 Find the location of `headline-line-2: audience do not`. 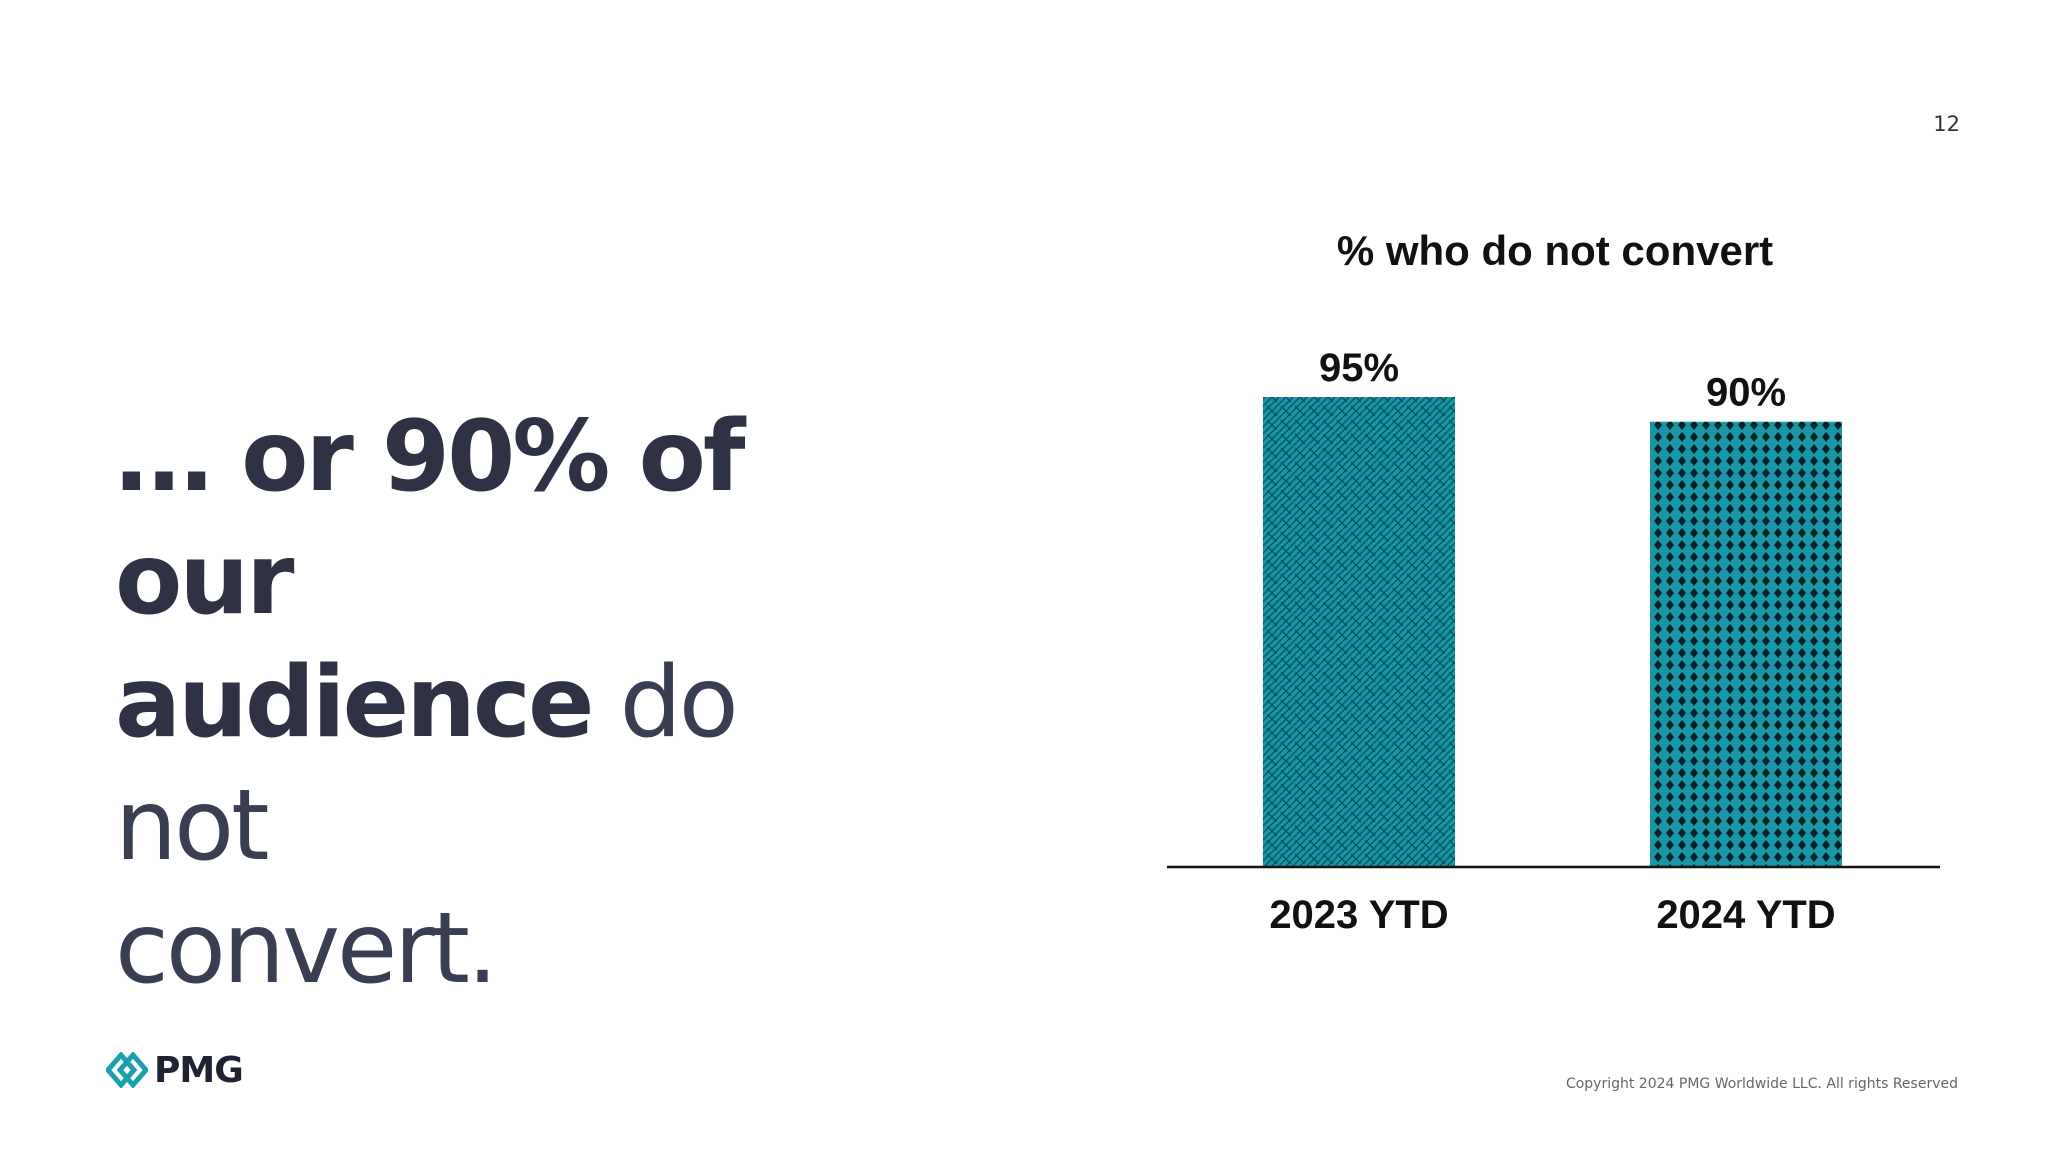

headline-line-2: audience do not is located at coordinates (495, 765).